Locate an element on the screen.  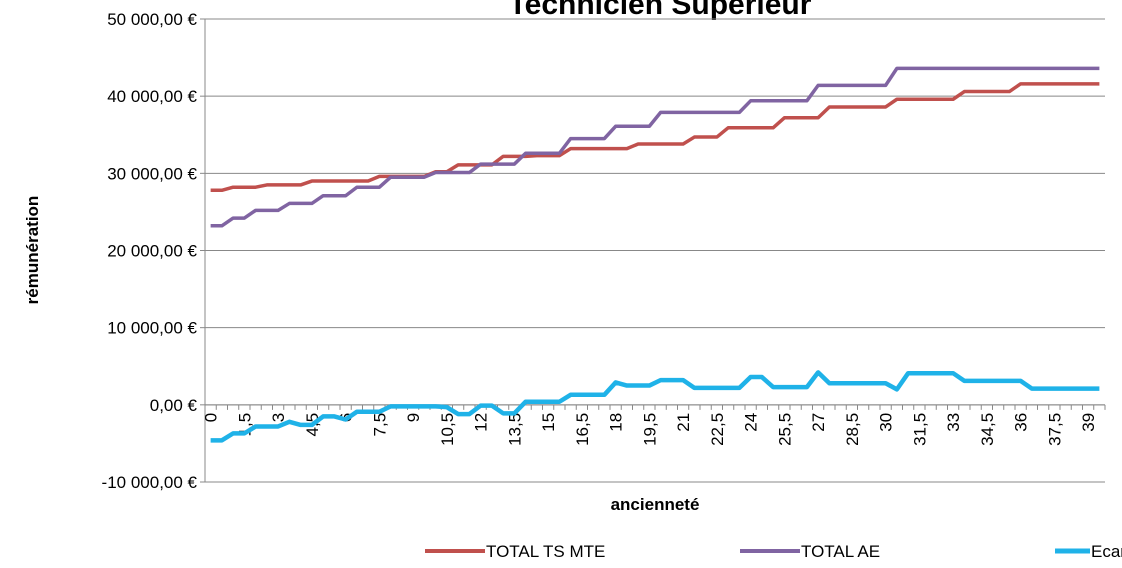
x-tick-label: 15 is located at coordinates (548, 422).